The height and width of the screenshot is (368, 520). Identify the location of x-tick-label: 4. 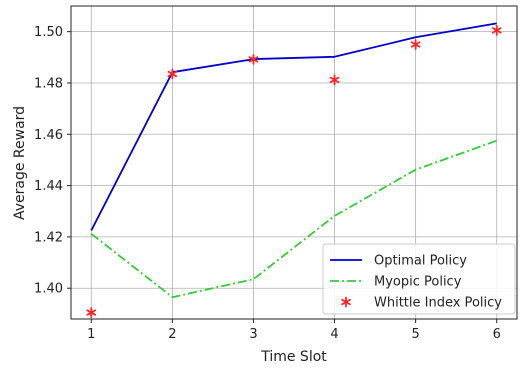
(334, 334).